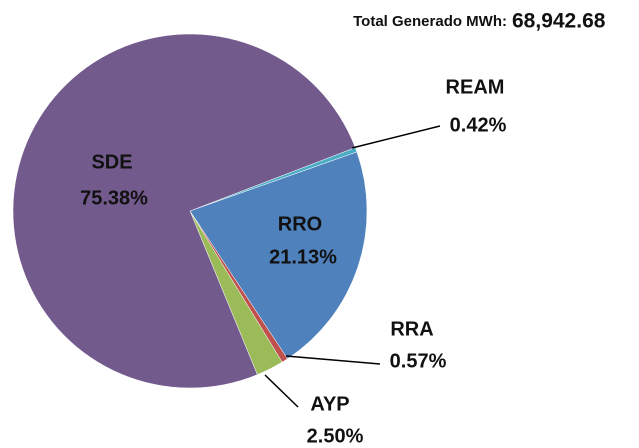 This screenshot has height=448, width=639. I want to click on slice-name: RRO, so click(300, 224).